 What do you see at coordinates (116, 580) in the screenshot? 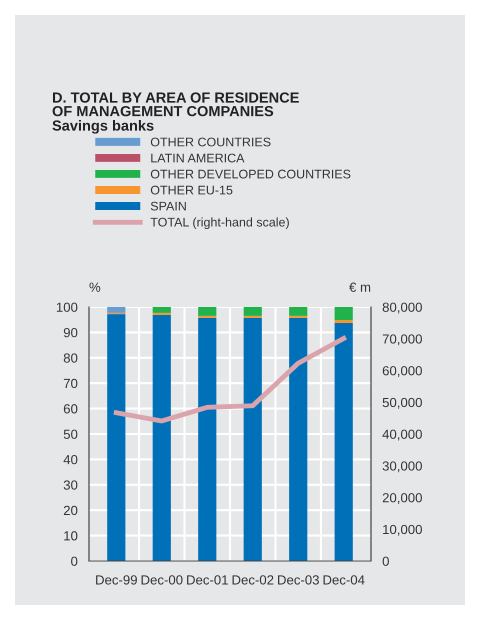
I see `x-tick-label: Dec-99` at bounding box center [116, 580].